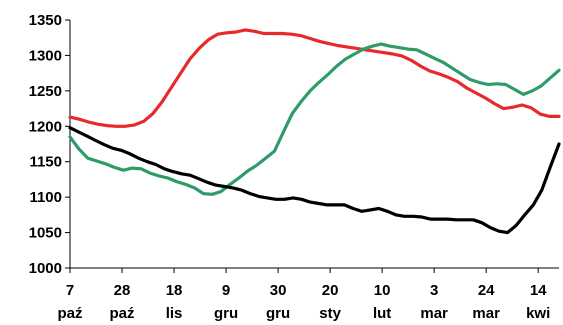 This screenshot has height=325, width=563. Describe the element at coordinates (45, 91) in the screenshot. I see `y-tick-label: 1250` at that location.